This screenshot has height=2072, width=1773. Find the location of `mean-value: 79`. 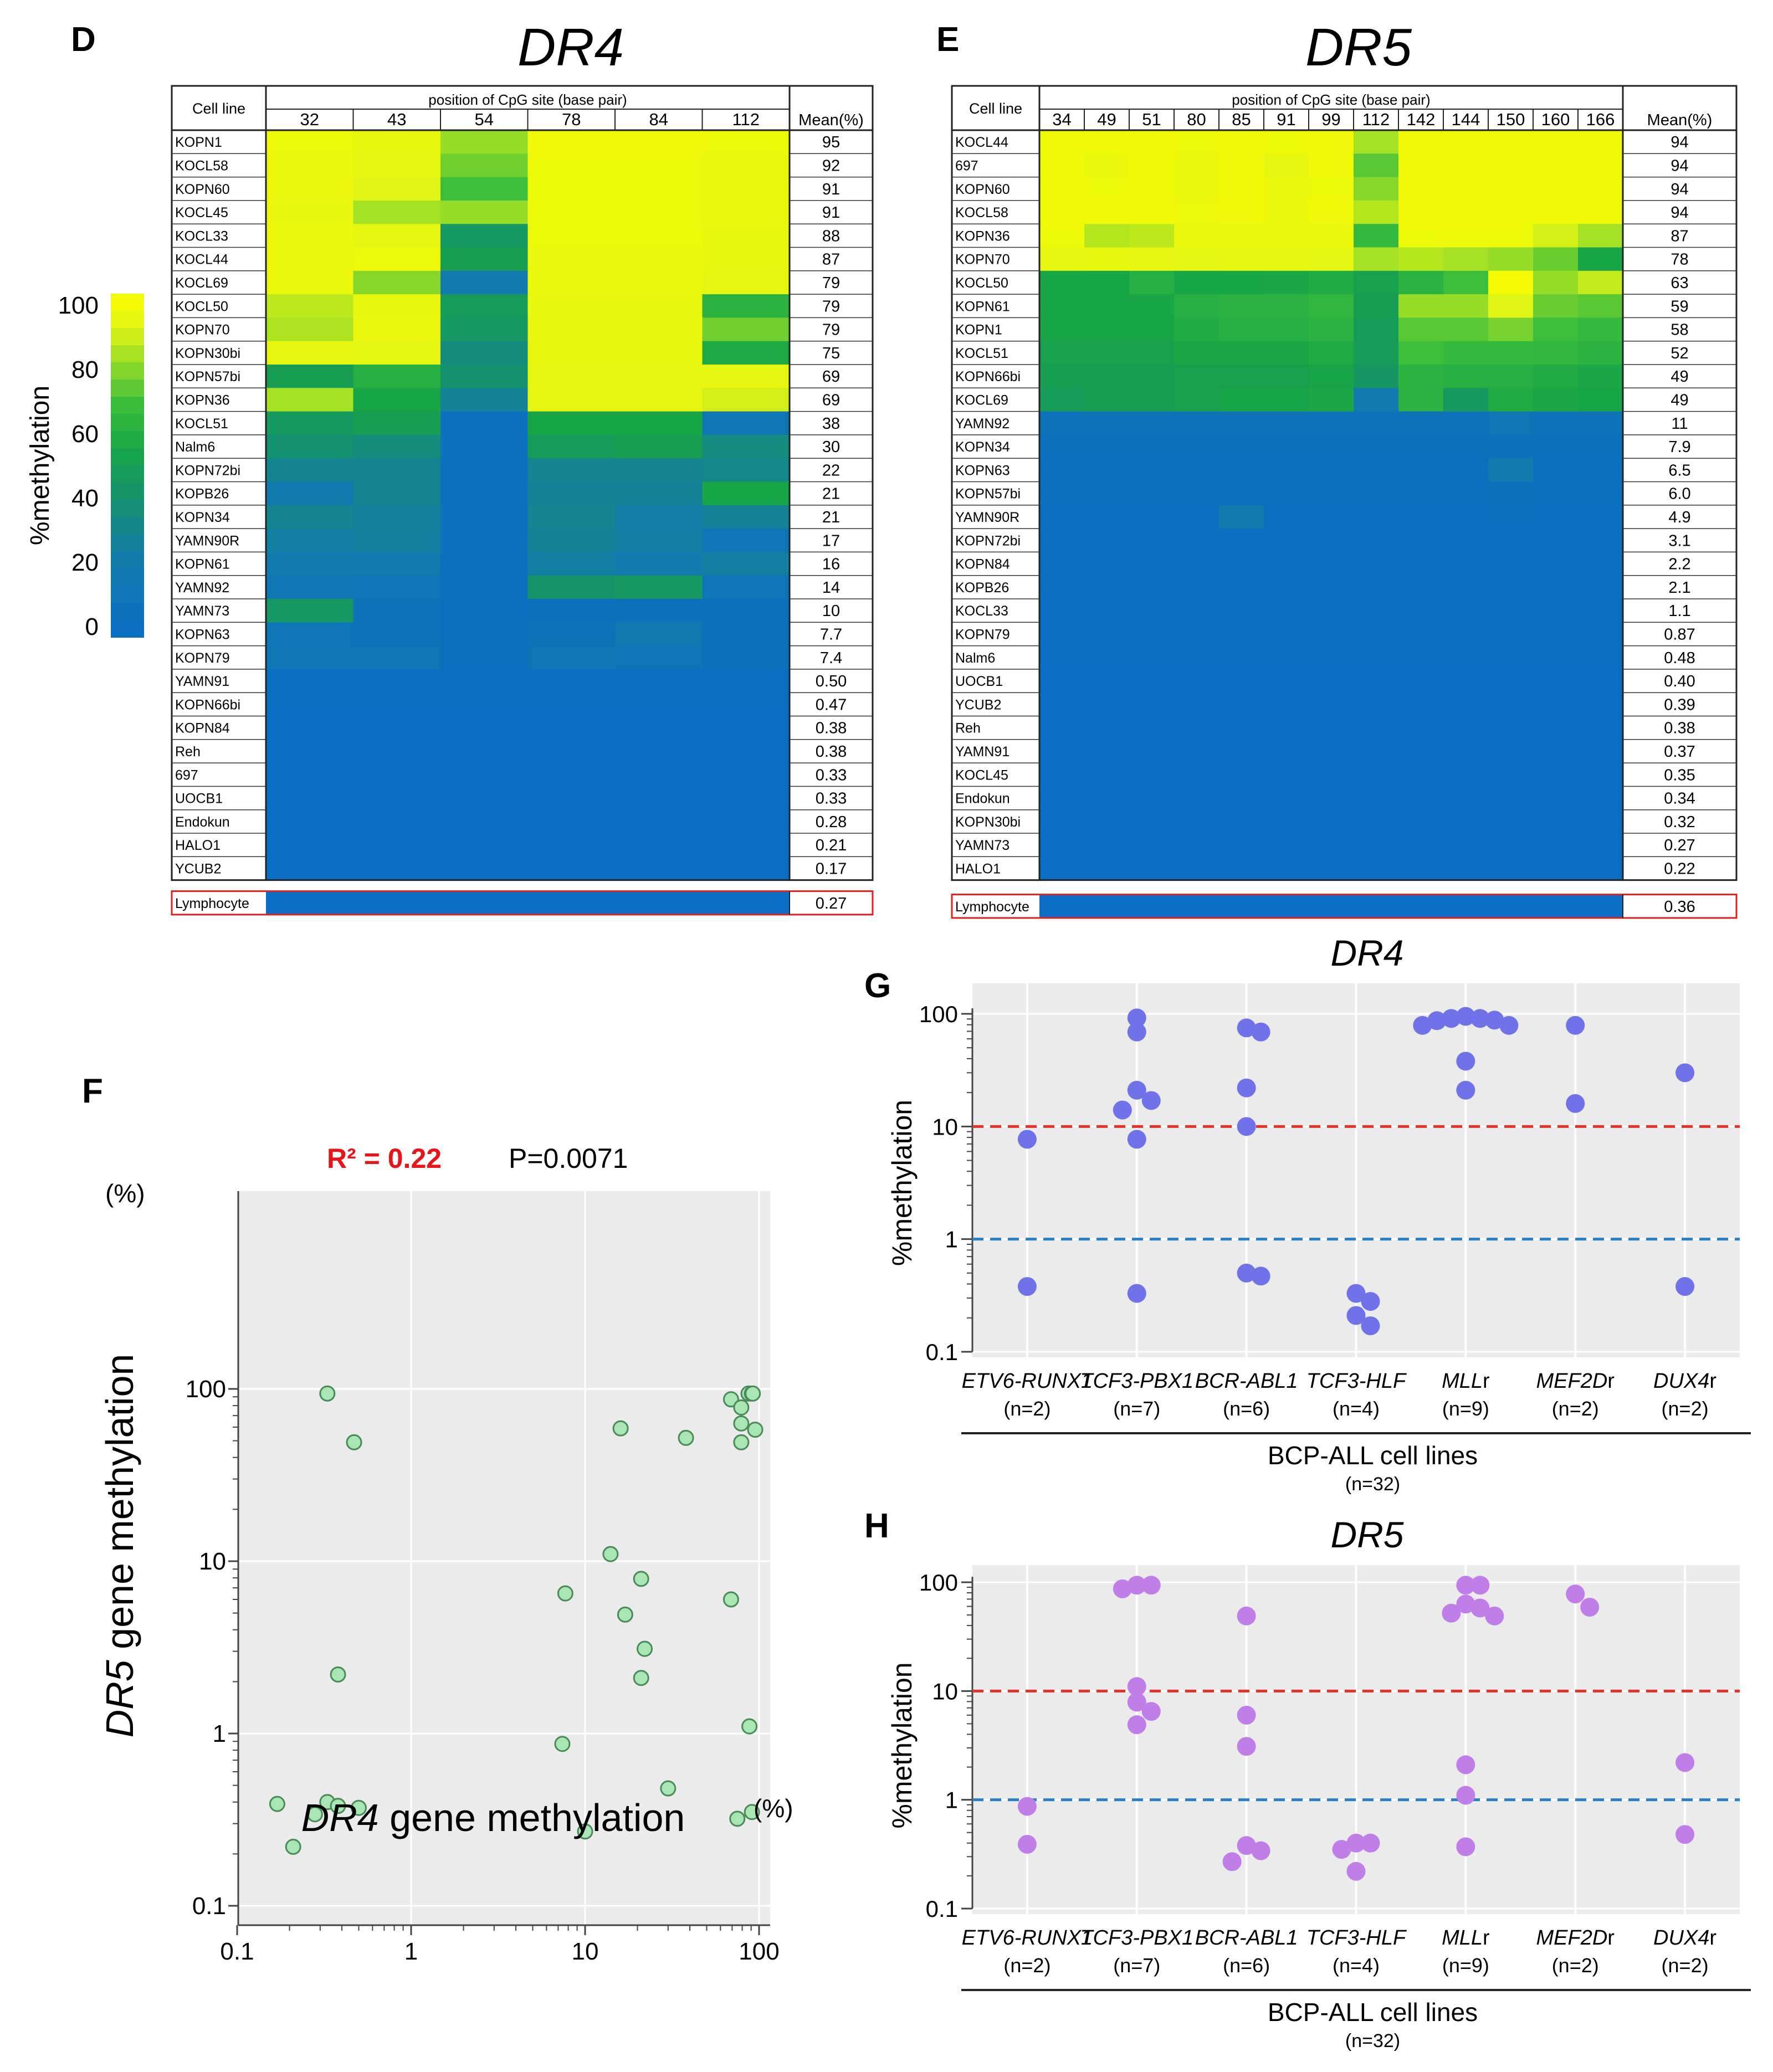

mean-value: 79 is located at coordinates (831, 330).